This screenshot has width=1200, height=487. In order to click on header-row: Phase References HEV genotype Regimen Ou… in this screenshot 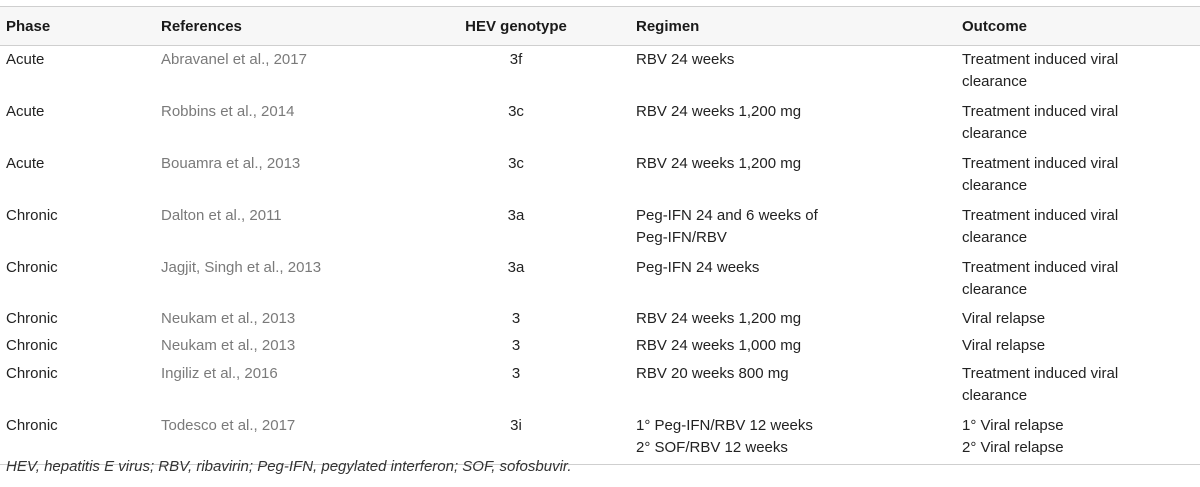, I will do `click(600, 26)`.